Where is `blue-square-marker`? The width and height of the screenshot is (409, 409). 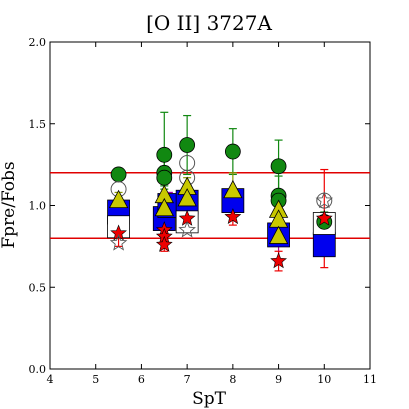 blue-square-marker is located at coordinates (324, 245).